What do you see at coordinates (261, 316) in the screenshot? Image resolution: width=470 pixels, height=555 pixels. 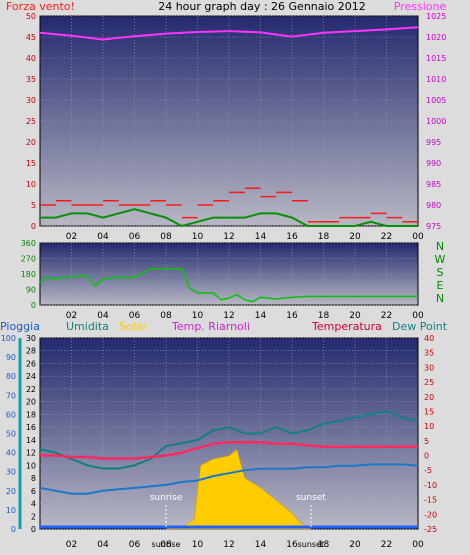 I see `x-tick-label: 14` at bounding box center [261, 316].